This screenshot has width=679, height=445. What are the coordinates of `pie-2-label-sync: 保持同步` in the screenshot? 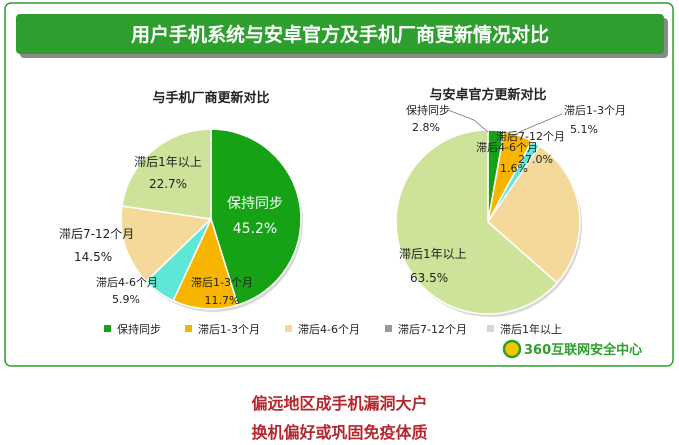 It's located at (428, 110).